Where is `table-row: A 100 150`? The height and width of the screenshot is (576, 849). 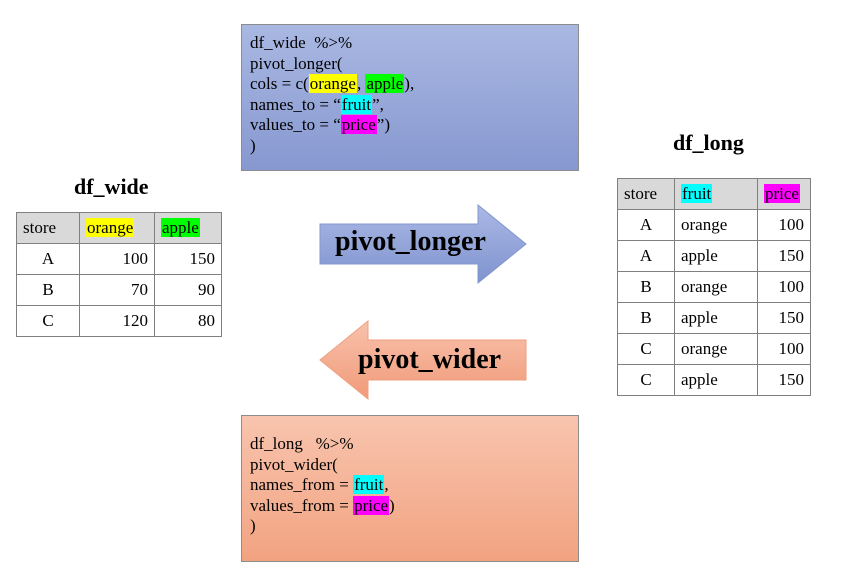 table-row: A 100 150 is located at coordinates (119, 259).